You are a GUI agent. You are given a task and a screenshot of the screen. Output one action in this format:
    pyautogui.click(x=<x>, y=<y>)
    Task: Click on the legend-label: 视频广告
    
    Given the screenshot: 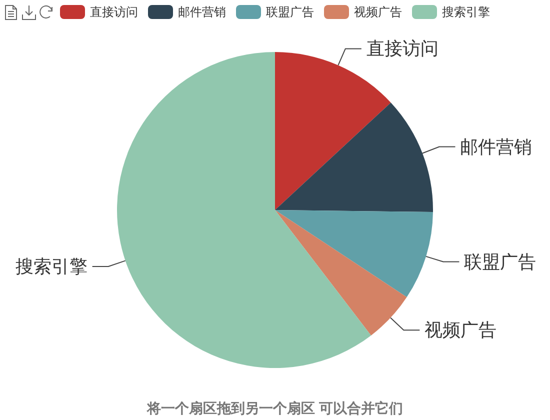 What is the action you would take?
    pyautogui.click(x=378, y=12)
    